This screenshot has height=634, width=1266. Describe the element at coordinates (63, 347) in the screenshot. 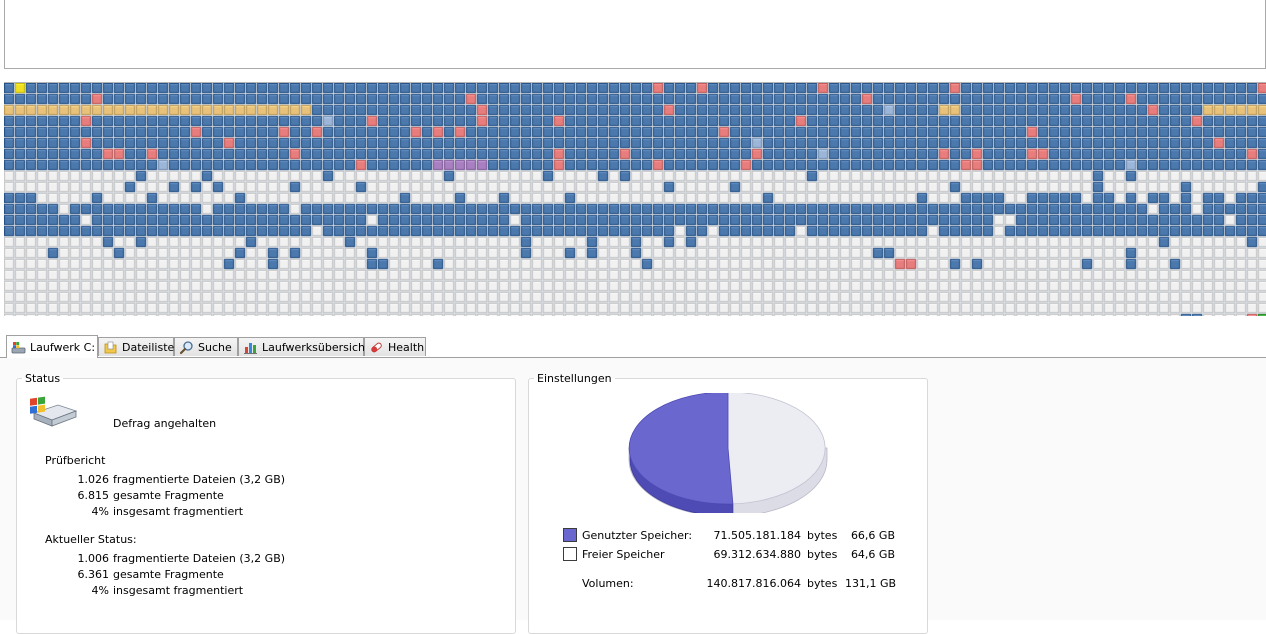

I see `tab-drive-c-label: Laufwerk C:` at that location.